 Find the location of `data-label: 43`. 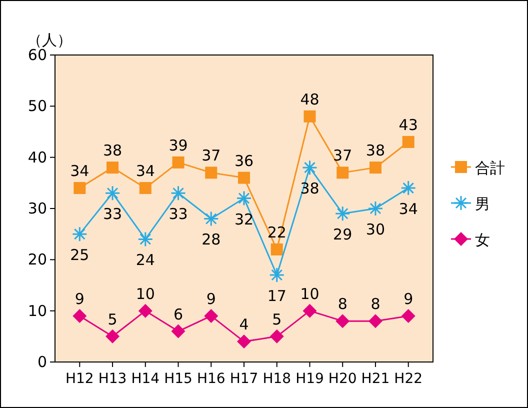

data-label: 43 is located at coordinates (408, 125).